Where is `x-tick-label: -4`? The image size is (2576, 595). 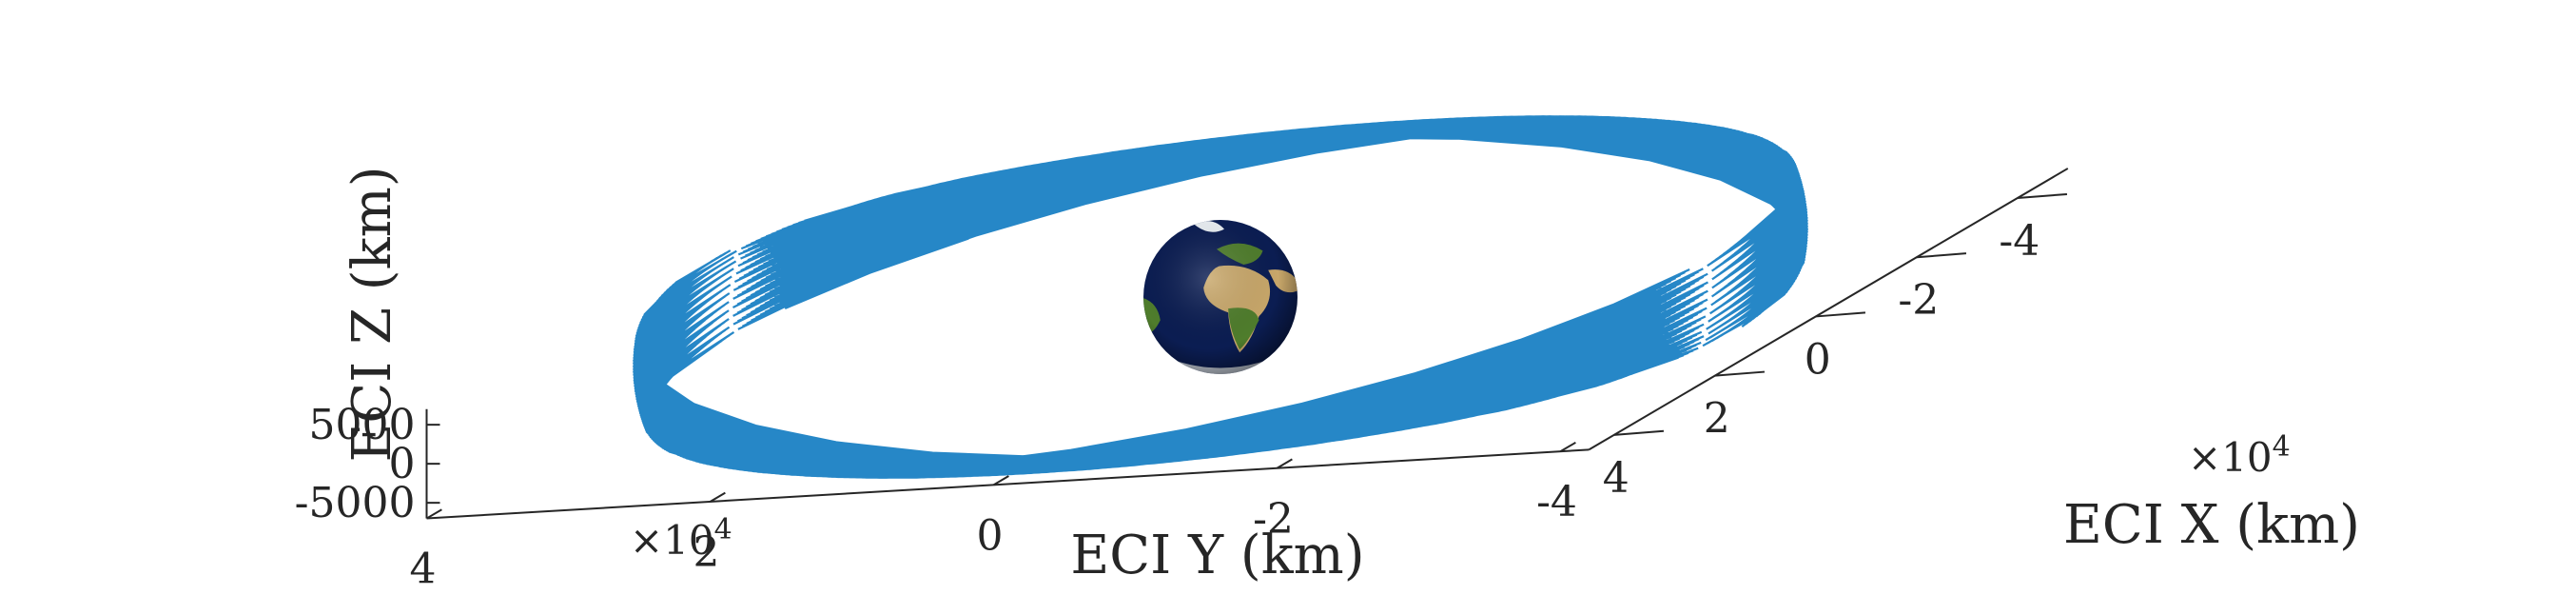
x-tick-label: -4 is located at coordinates (2019, 241).